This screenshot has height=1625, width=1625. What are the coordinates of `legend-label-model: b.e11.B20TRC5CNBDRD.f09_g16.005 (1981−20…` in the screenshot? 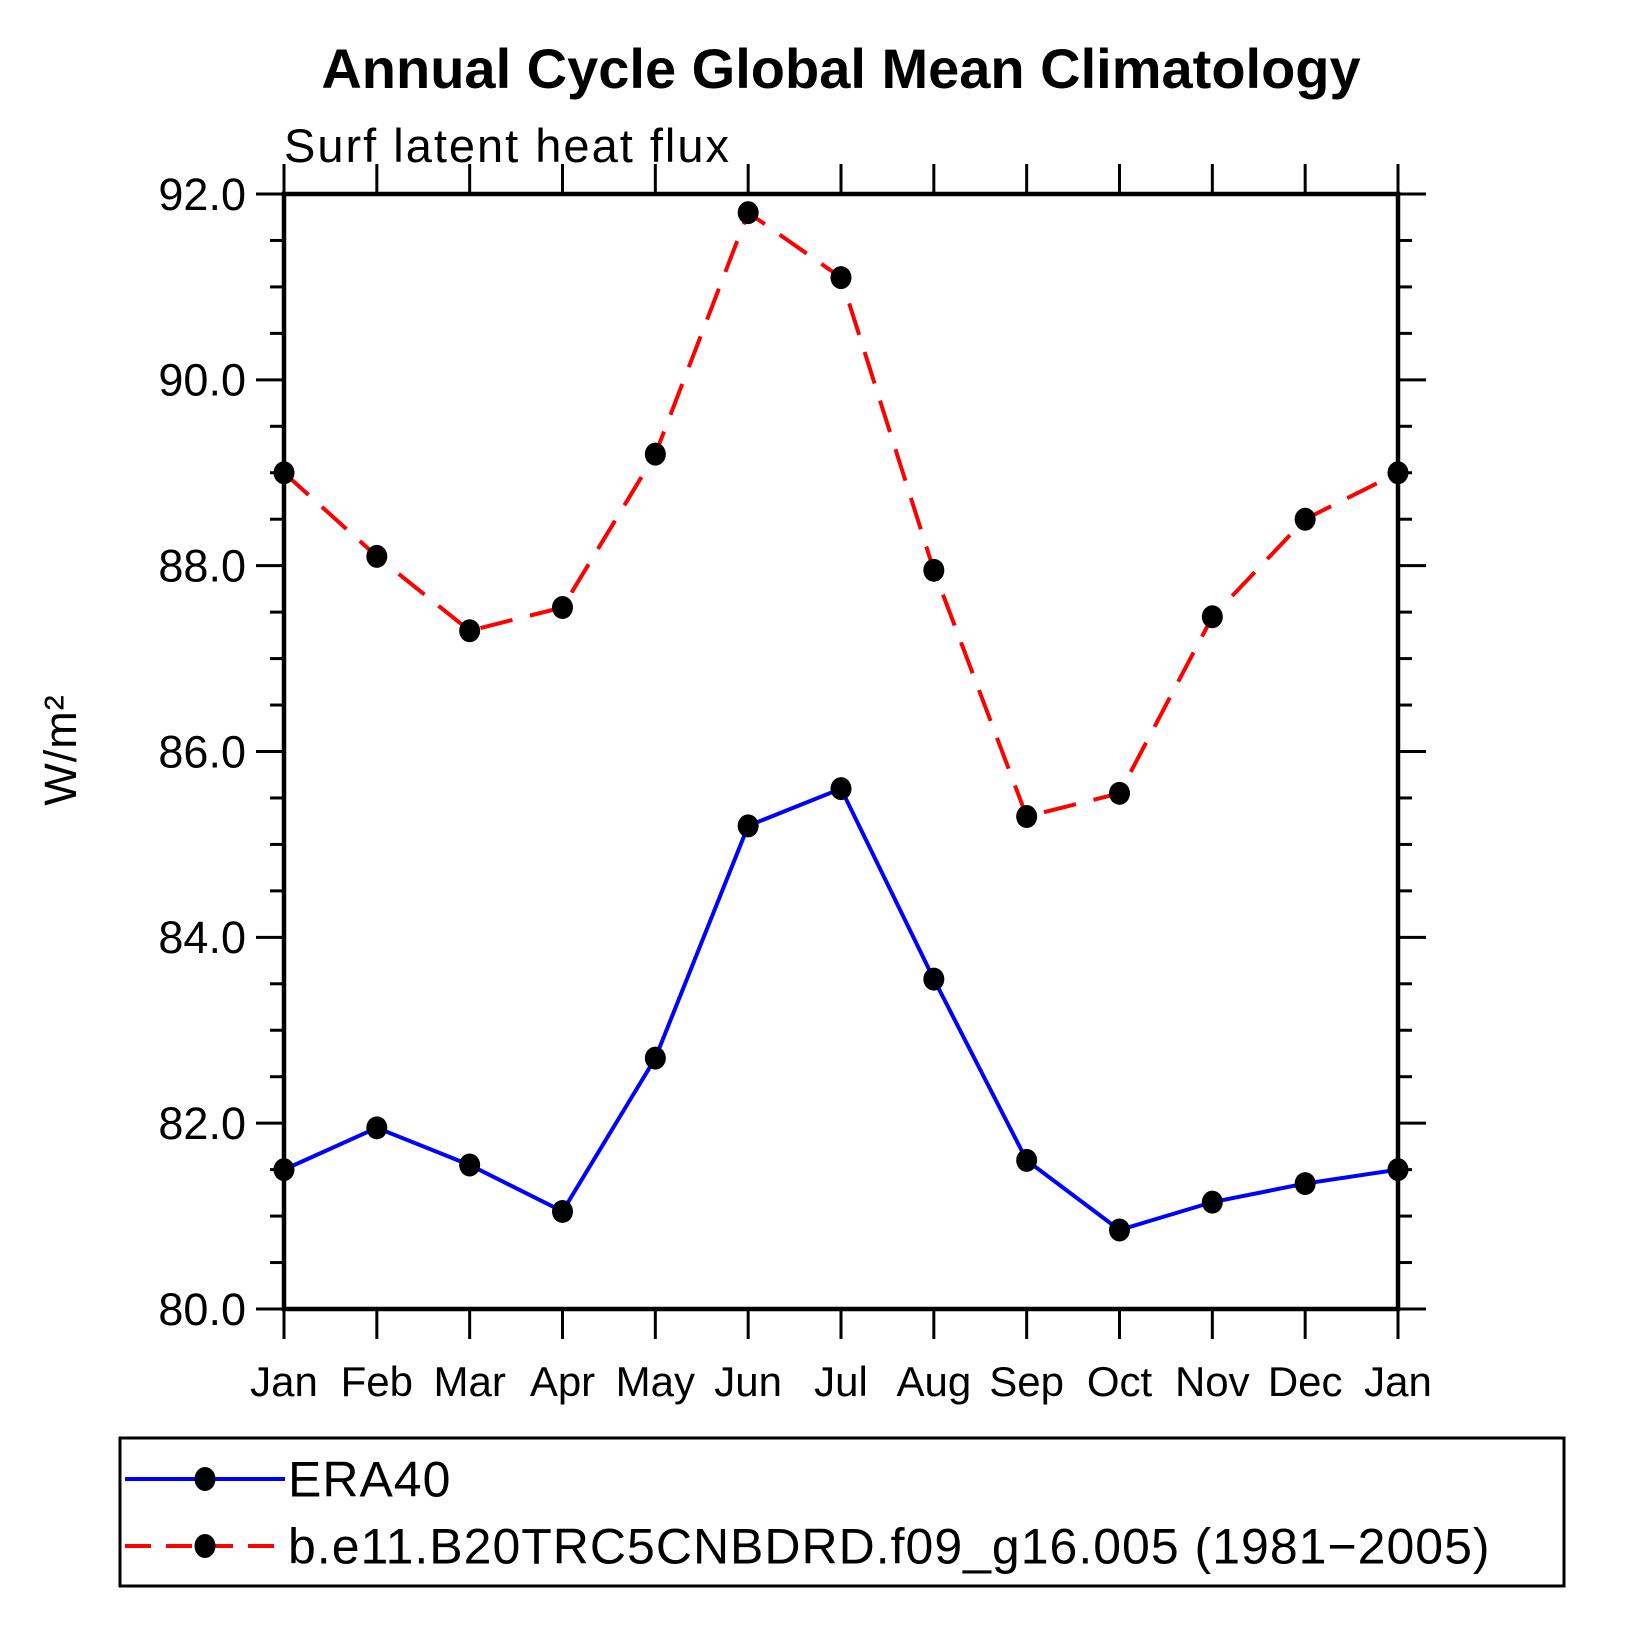 It's located at (889, 1547).